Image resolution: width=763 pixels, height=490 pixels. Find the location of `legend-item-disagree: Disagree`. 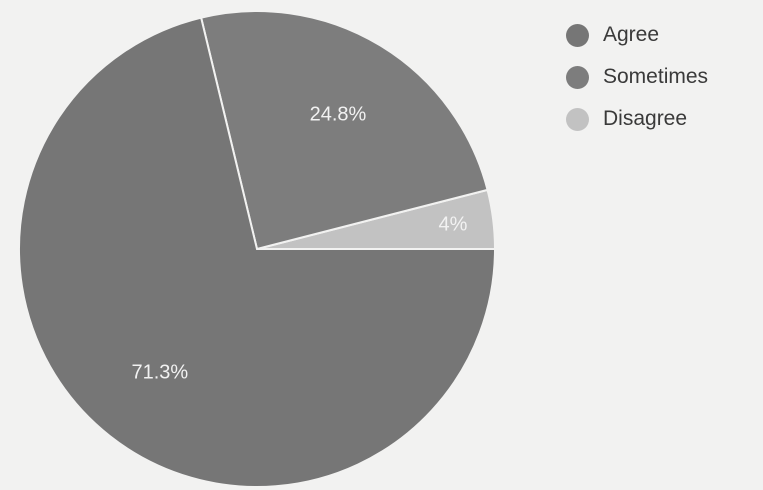

legend-item-disagree: Disagree is located at coordinates (637, 119).